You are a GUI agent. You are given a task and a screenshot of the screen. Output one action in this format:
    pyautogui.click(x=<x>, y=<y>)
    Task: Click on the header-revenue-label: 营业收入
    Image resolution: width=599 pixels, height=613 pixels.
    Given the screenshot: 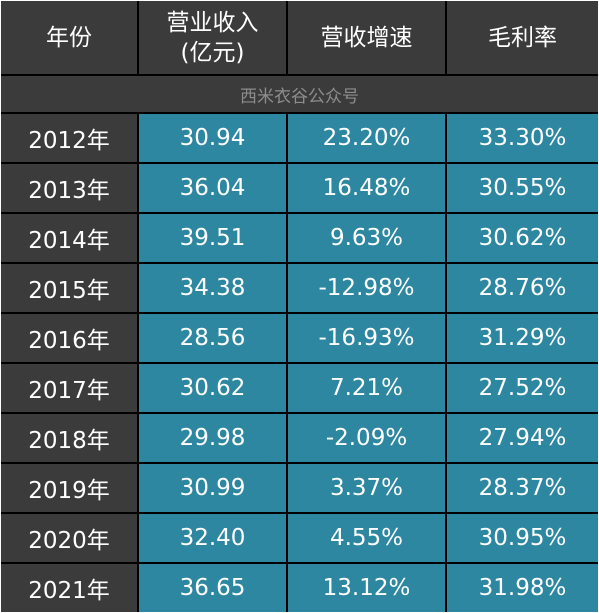 What is the action you would take?
    pyautogui.click(x=212, y=22)
    